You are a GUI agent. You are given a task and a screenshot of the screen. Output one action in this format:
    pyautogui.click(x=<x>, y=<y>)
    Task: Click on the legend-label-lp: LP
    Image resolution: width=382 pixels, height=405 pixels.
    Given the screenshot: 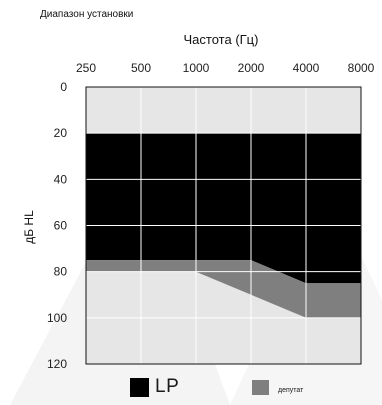 What is the action you would take?
    pyautogui.click(x=167, y=386)
    